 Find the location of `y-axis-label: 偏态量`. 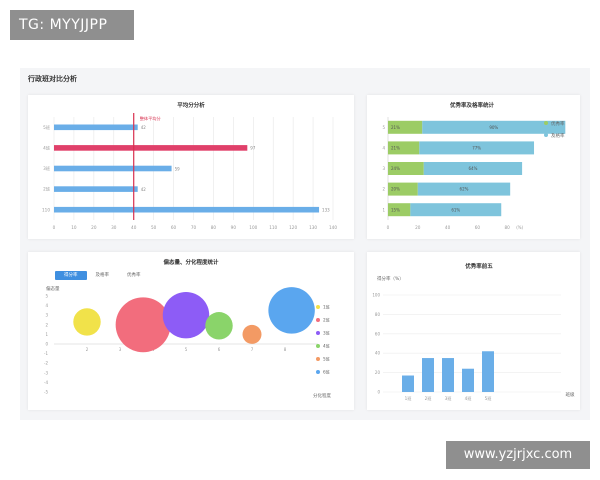

y-axis-label: 偏态量 is located at coordinates (53, 288).